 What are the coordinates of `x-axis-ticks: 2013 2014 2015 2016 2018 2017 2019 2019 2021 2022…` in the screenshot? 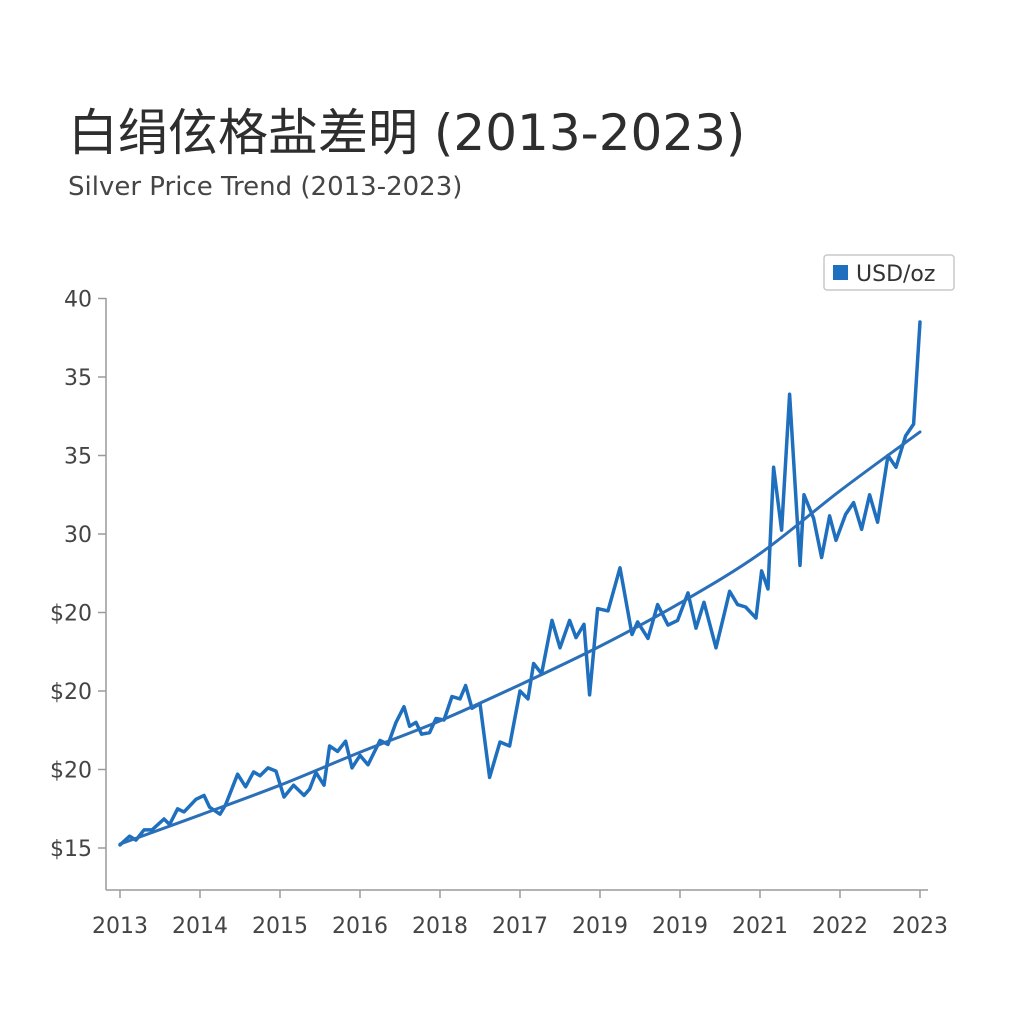 It's located at (520, 914).